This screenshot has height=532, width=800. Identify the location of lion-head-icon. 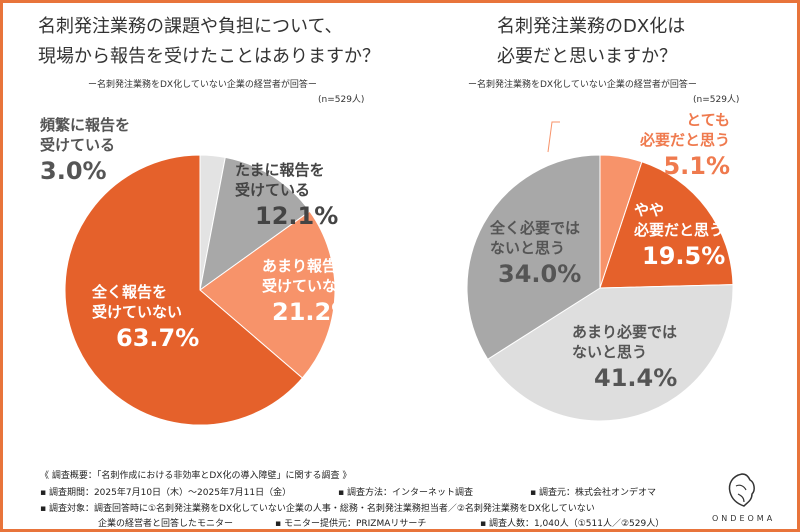
(741, 490).